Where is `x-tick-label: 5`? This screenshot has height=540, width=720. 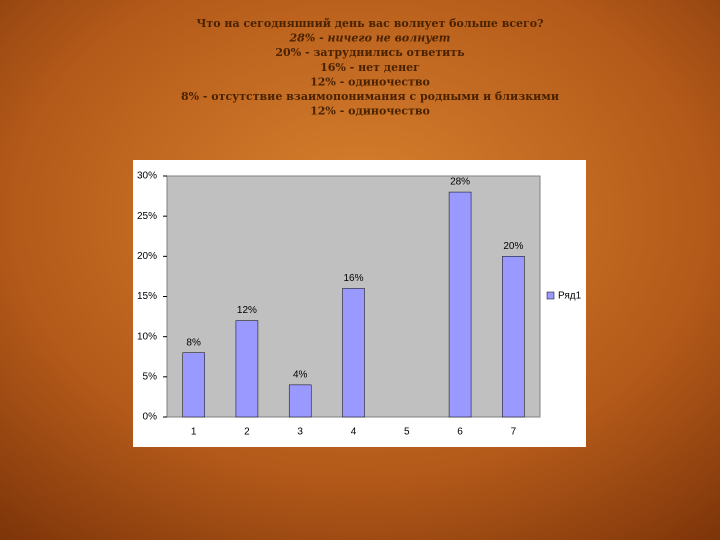 x-tick-label: 5 is located at coordinates (407, 432).